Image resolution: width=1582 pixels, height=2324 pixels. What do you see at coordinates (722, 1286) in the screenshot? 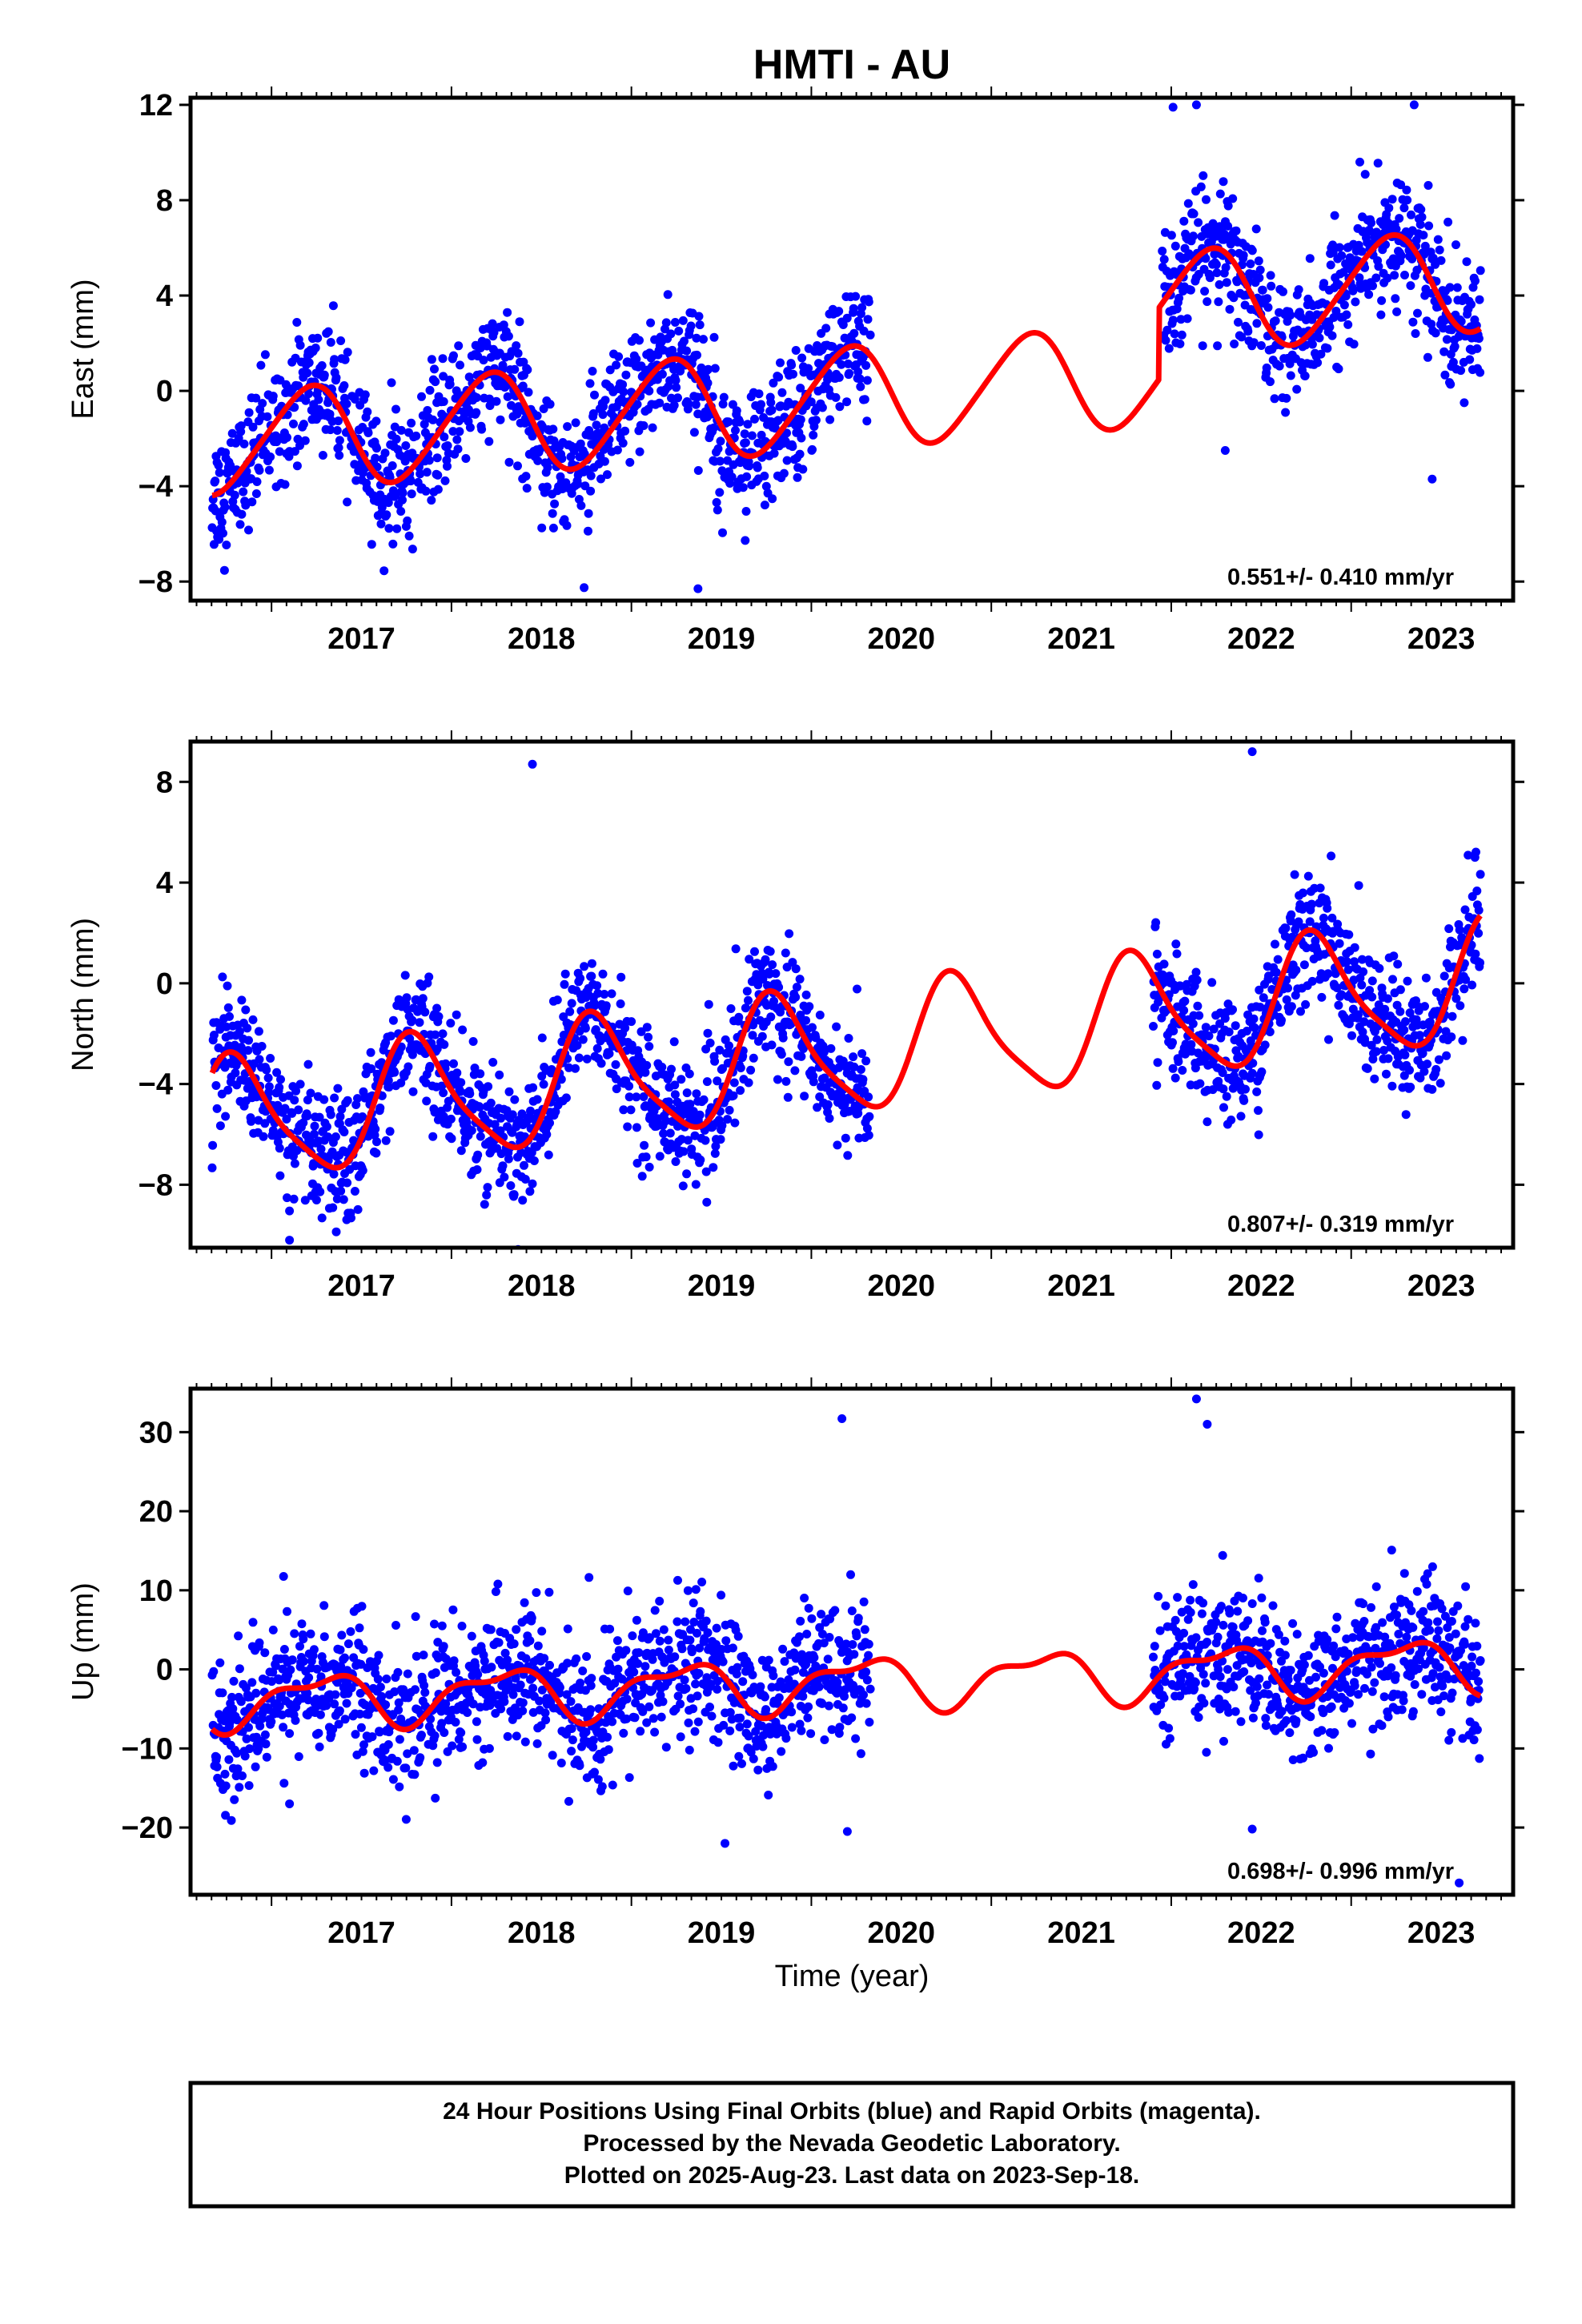
I see `x-tick-label: 2019` at bounding box center [722, 1286].